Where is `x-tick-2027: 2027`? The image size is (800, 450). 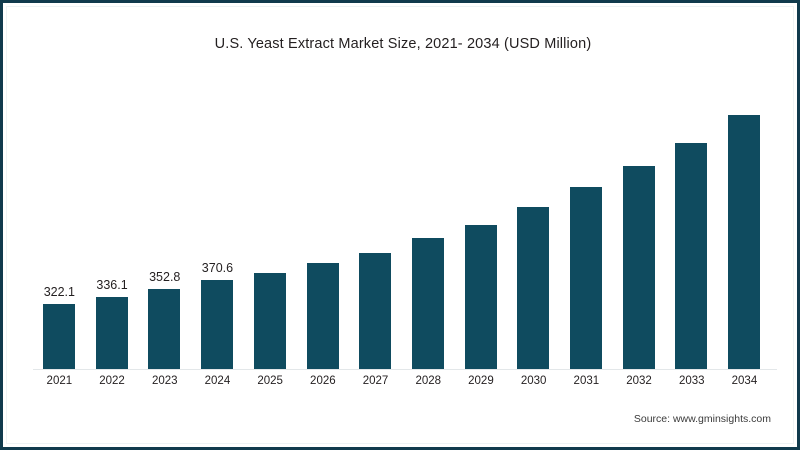 x-tick-2027: 2027 is located at coordinates (375, 381).